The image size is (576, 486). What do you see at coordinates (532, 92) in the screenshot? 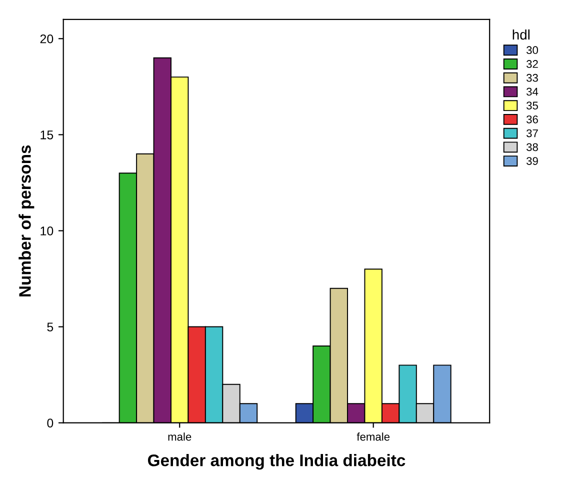
I see `legend-label: 34` at bounding box center [532, 92].